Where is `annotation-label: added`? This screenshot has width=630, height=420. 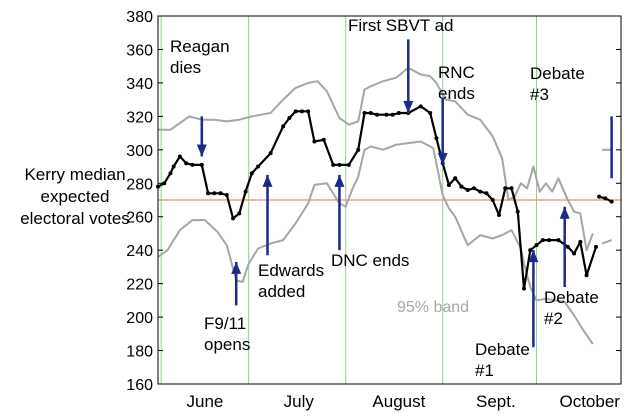
annotation-label: added is located at coordinates (281, 291).